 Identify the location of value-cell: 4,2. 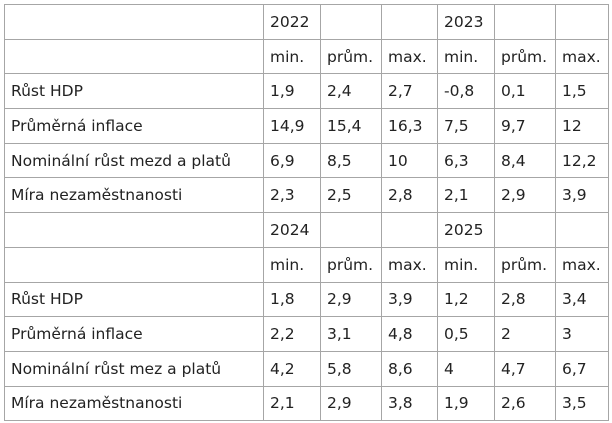
(292, 368).